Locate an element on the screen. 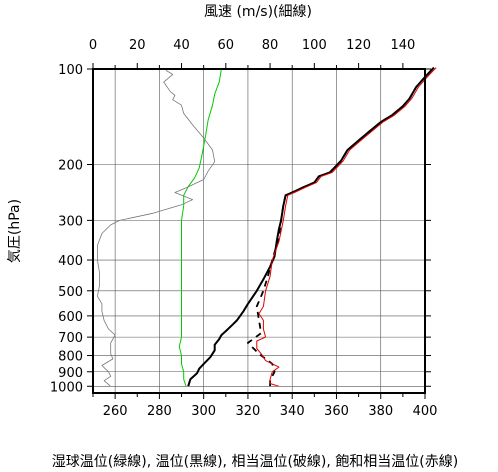  x-top-tick-label-60: 60 is located at coordinates (226, 45).